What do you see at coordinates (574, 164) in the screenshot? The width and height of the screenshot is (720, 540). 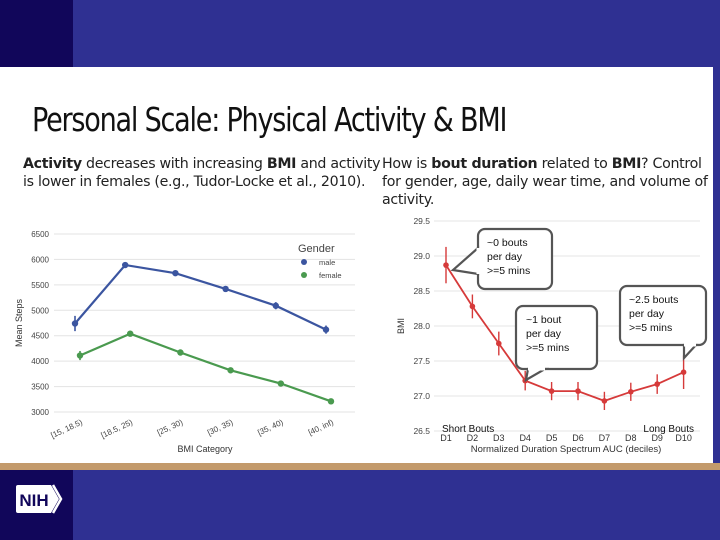 I see `right-text-mid: related to` at bounding box center [574, 164].